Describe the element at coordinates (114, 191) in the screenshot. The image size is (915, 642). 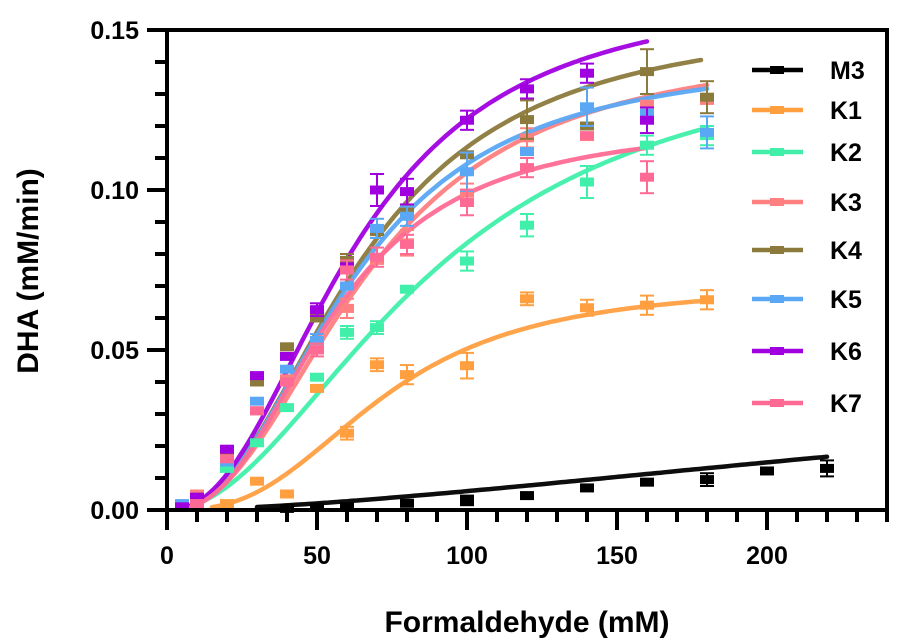
I see `y-tick-label: 0.10` at that location.